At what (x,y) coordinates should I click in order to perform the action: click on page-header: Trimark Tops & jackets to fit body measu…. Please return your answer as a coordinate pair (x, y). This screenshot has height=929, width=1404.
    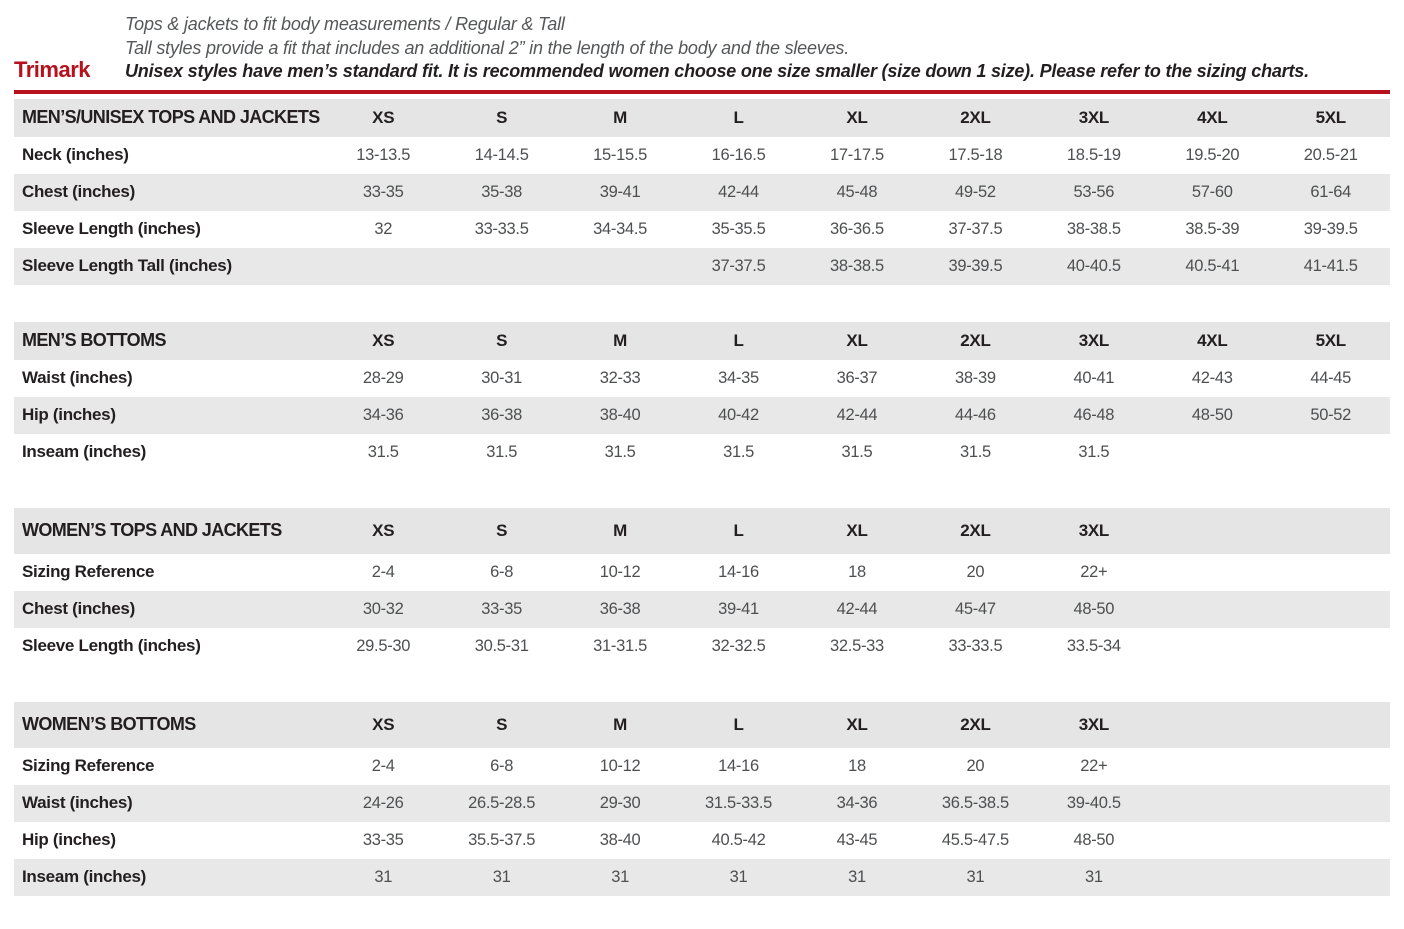
    Looking at the image, I should click on (702, 42).